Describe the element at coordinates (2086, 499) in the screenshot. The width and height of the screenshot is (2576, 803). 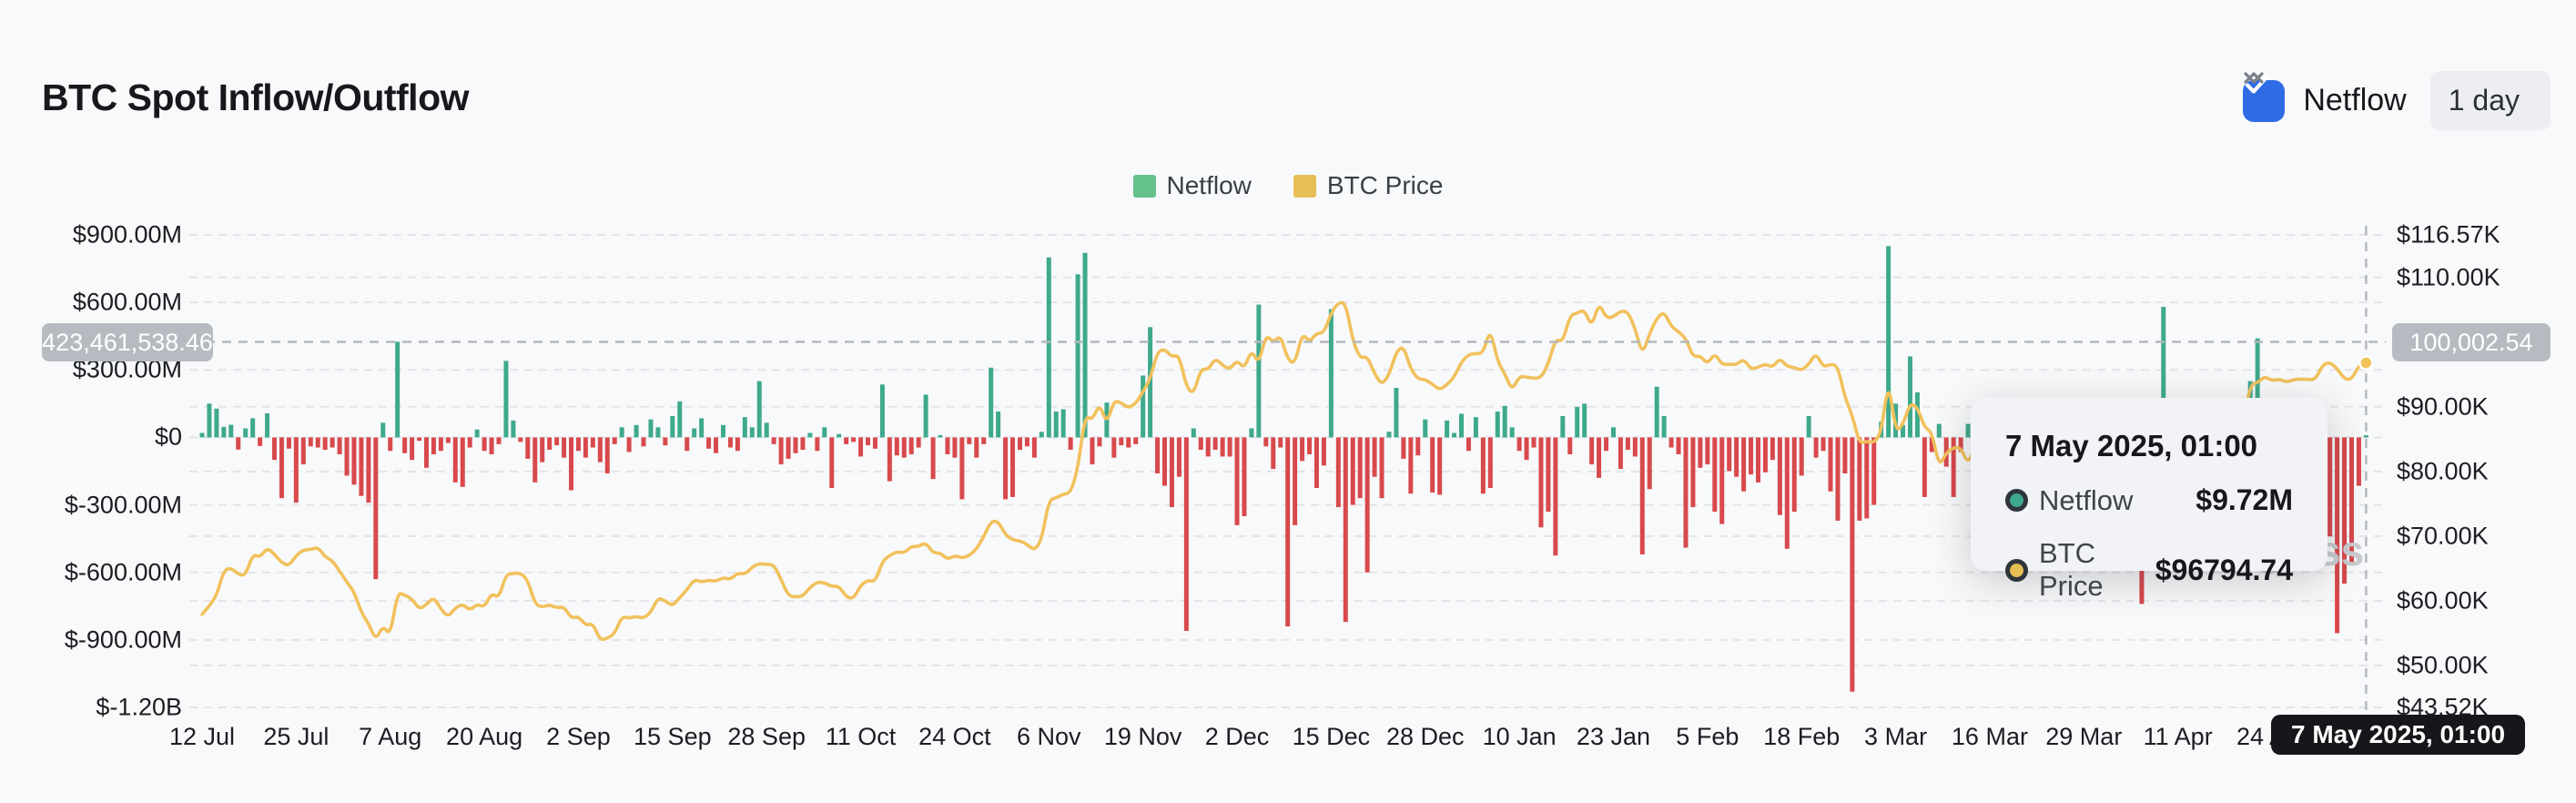
I see `tooltip-netflow-label: Netflow` at that location.